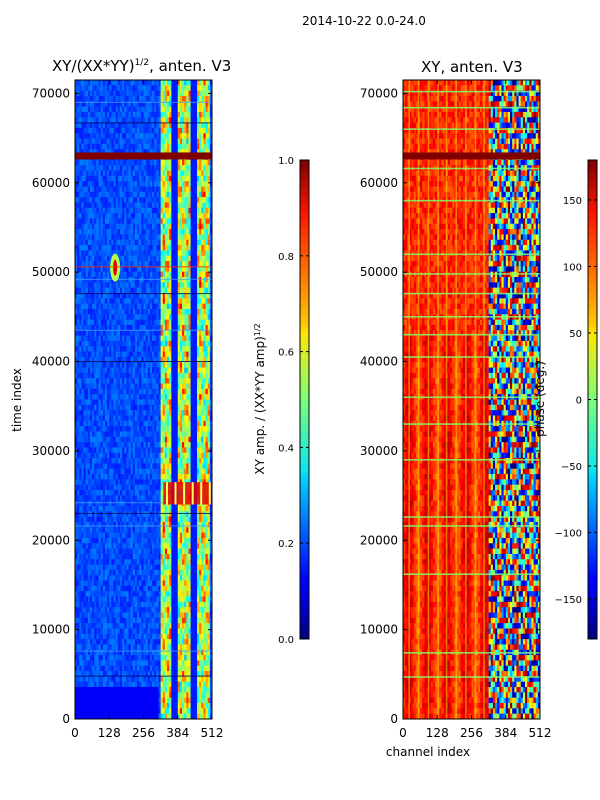  I want to click on amp-colorbar-ticks: 0.0 0.2 0.4 0.6 0.8 1.0, so click(293, 401).